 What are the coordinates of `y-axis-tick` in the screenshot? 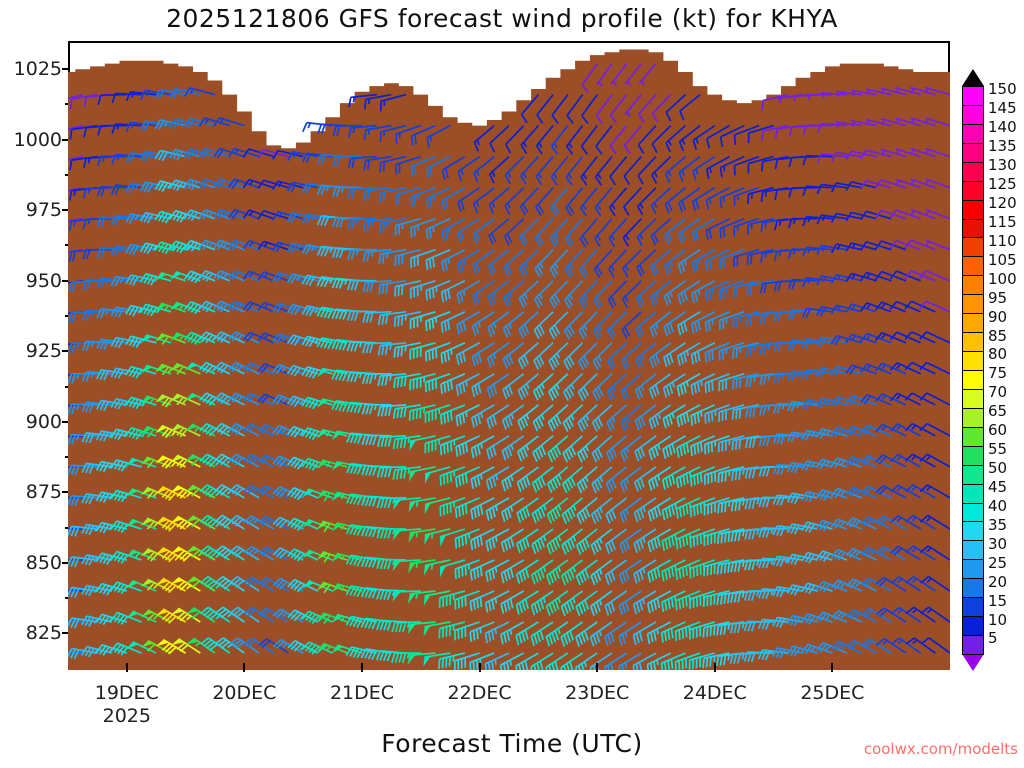 It's located at (66, 280).